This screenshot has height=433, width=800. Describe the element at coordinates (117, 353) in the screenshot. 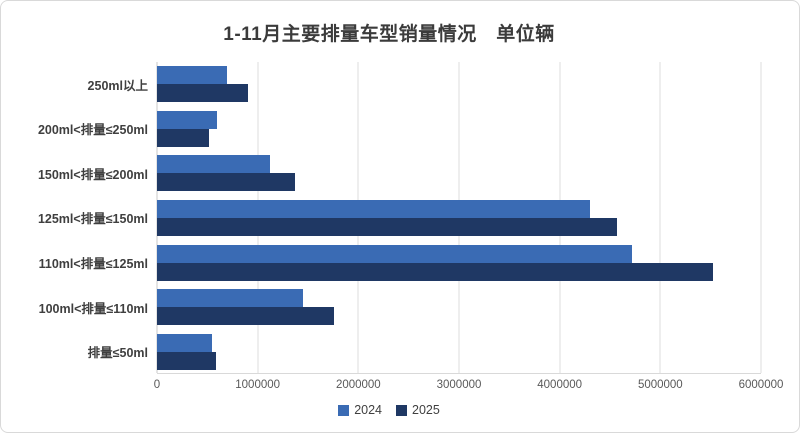

I see `category-label: 排量≤50ml` at that location.